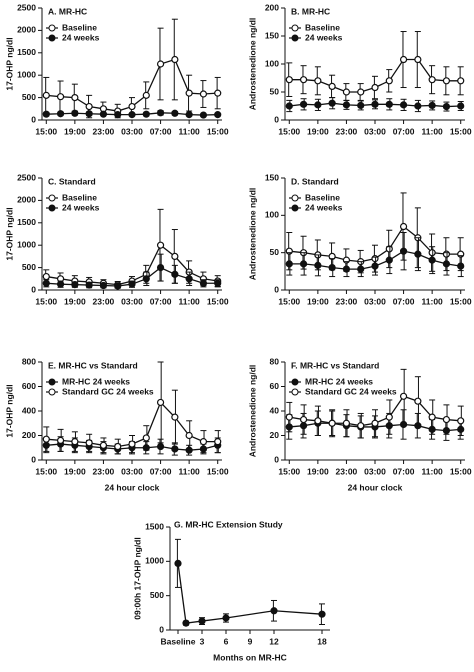  Describe the element at coordinates (275, 91) in the screenshot. I see `y-tick-label: 50` at that location.